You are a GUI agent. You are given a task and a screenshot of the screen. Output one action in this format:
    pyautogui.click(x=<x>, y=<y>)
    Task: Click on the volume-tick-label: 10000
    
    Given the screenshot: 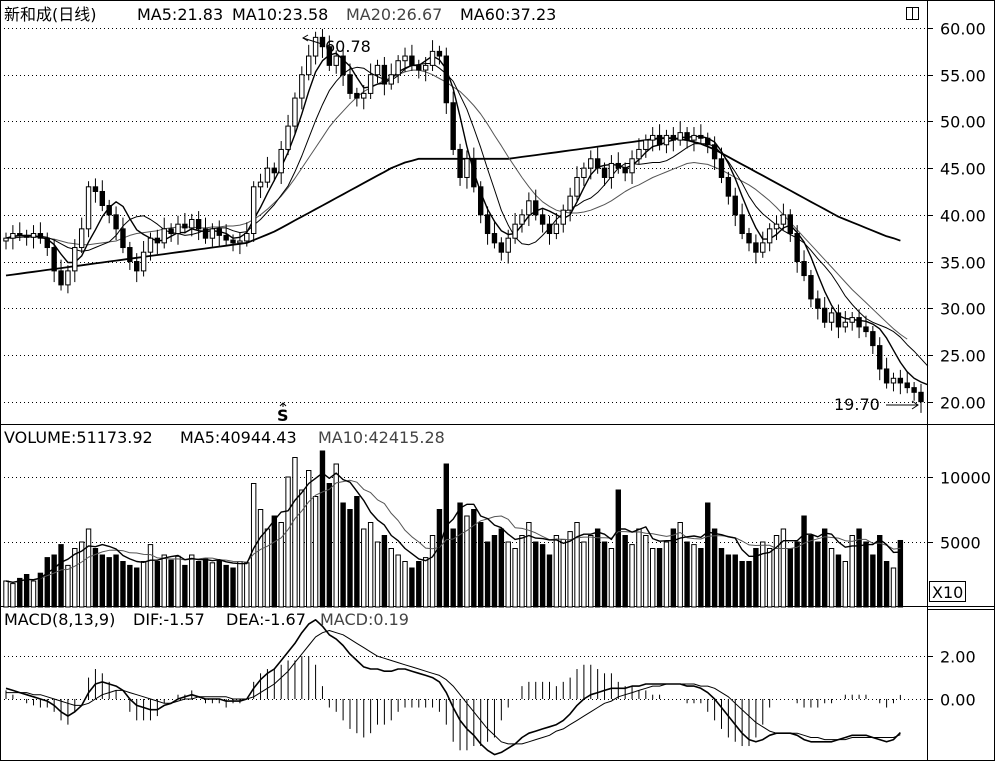 What is the action you would take?
    pyautogui.click(x=965, y=478)
    